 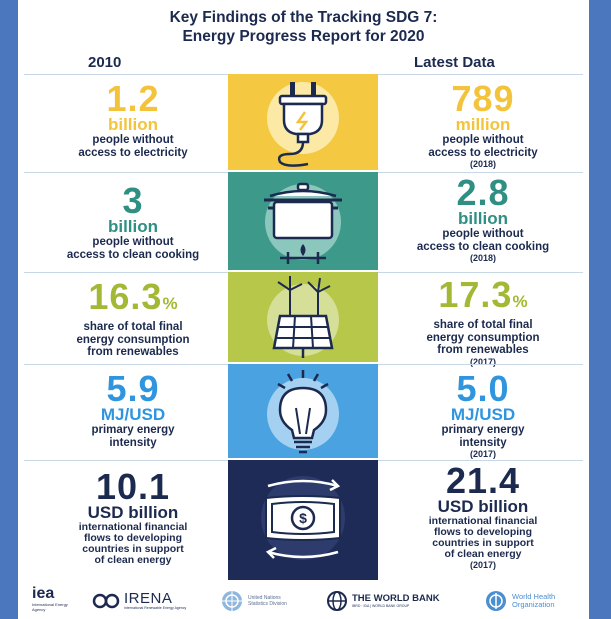 I want to click on stat-value: 21.4, so click(x=483, y=480).